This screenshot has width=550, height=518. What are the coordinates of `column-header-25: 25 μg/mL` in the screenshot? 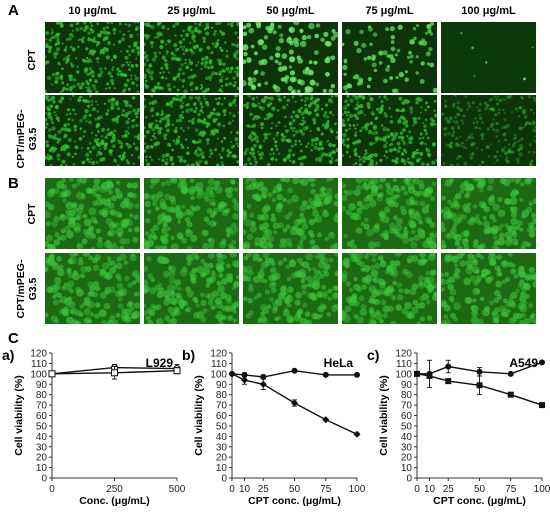 It's located at (191, 11).